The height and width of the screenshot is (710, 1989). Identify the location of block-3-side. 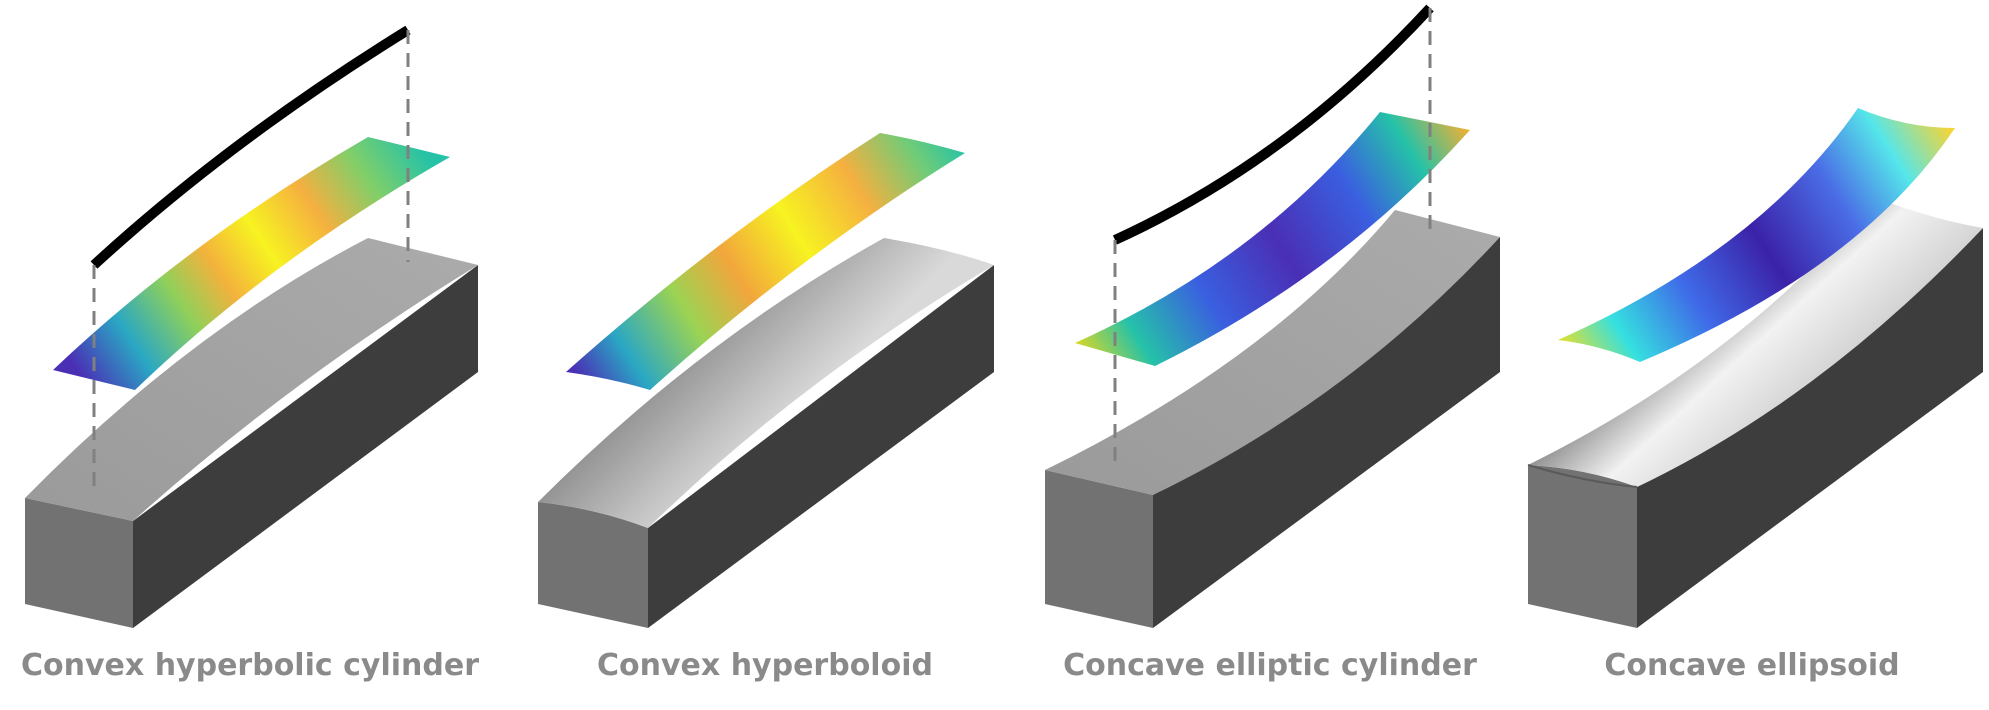
(1326, 432).